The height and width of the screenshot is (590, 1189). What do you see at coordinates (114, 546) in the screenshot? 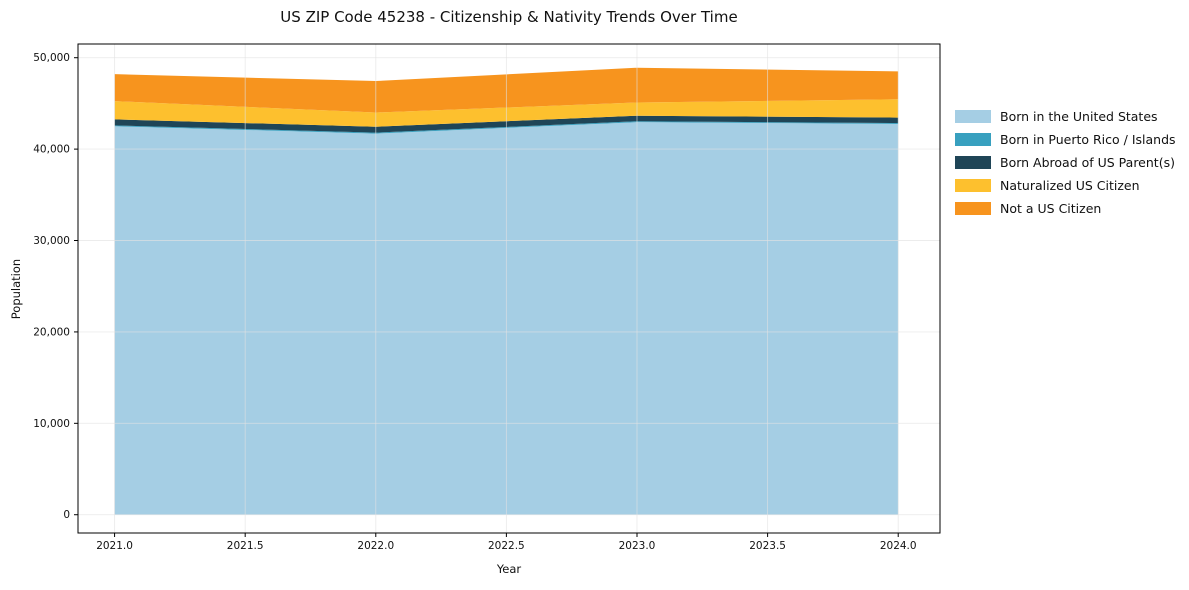
I see `x-tick-label: 2021.0` at bounding box center [114, 546].